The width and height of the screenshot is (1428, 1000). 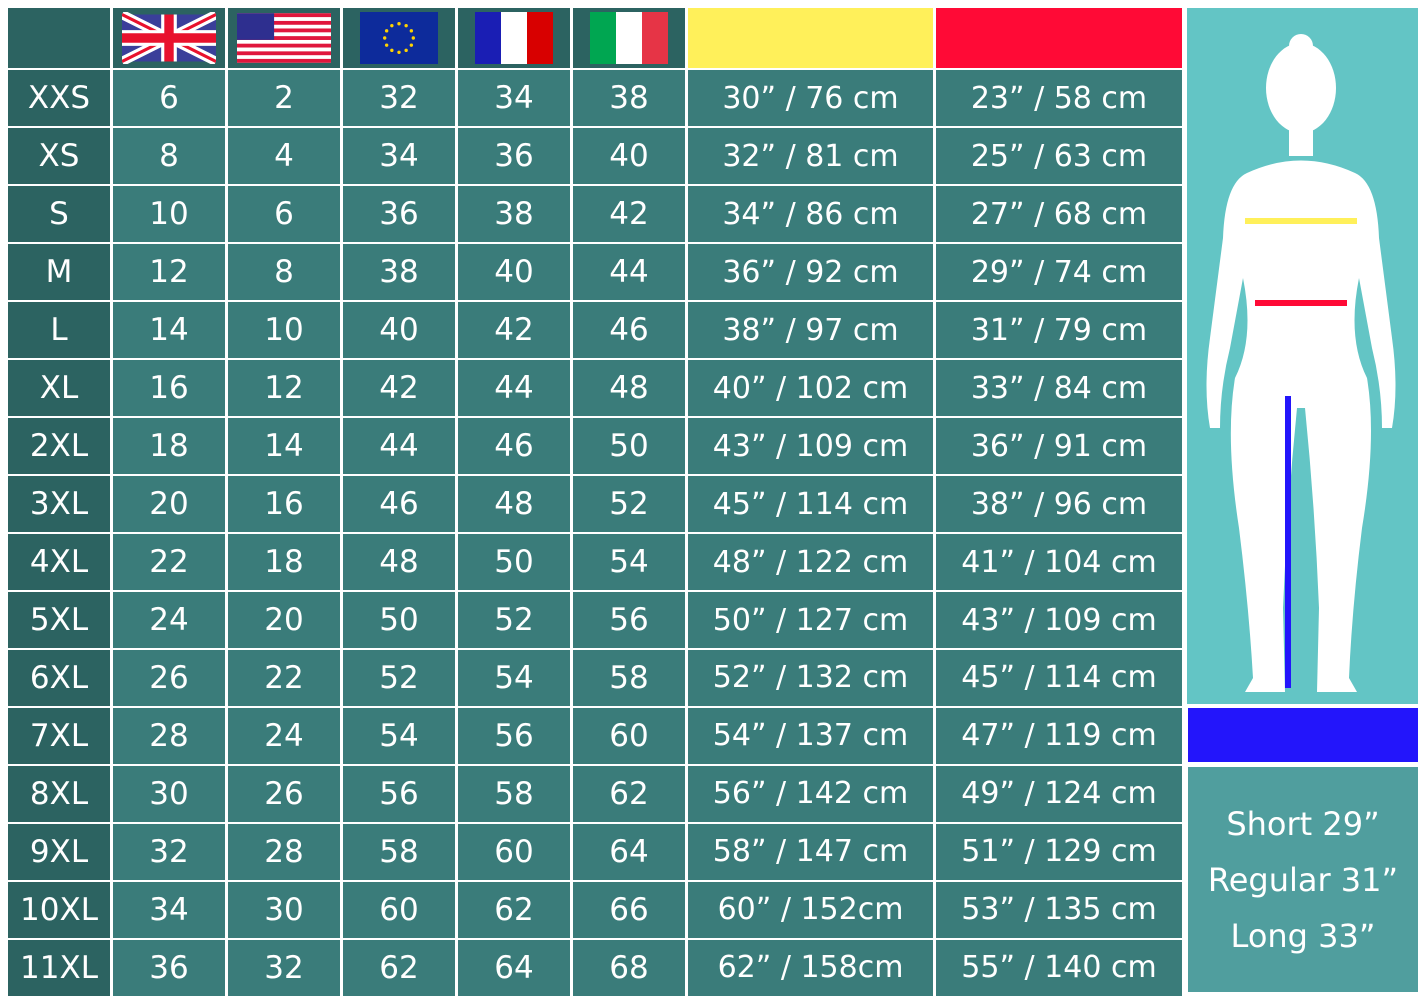 I want to click on cell-uk: 26, so click(x=169, y=678).